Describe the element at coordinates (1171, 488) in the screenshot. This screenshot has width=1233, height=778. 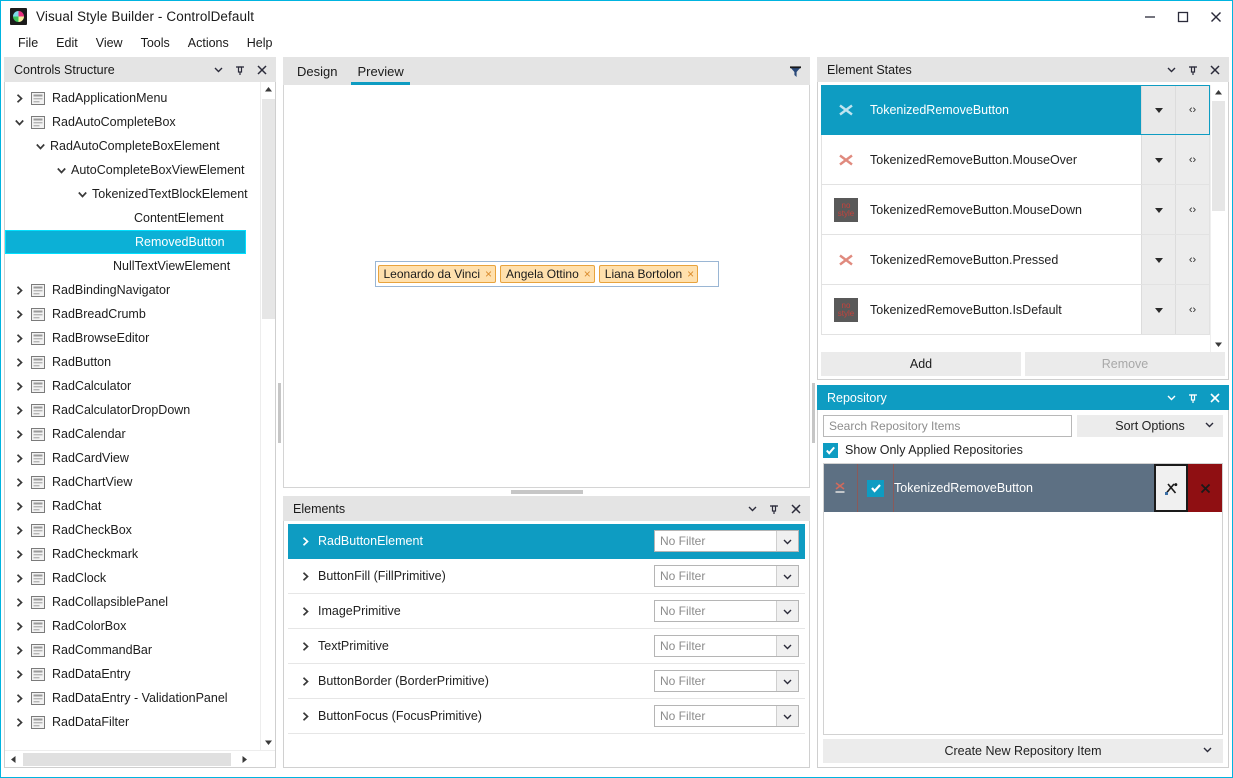
I see `tools-icon` at that location.